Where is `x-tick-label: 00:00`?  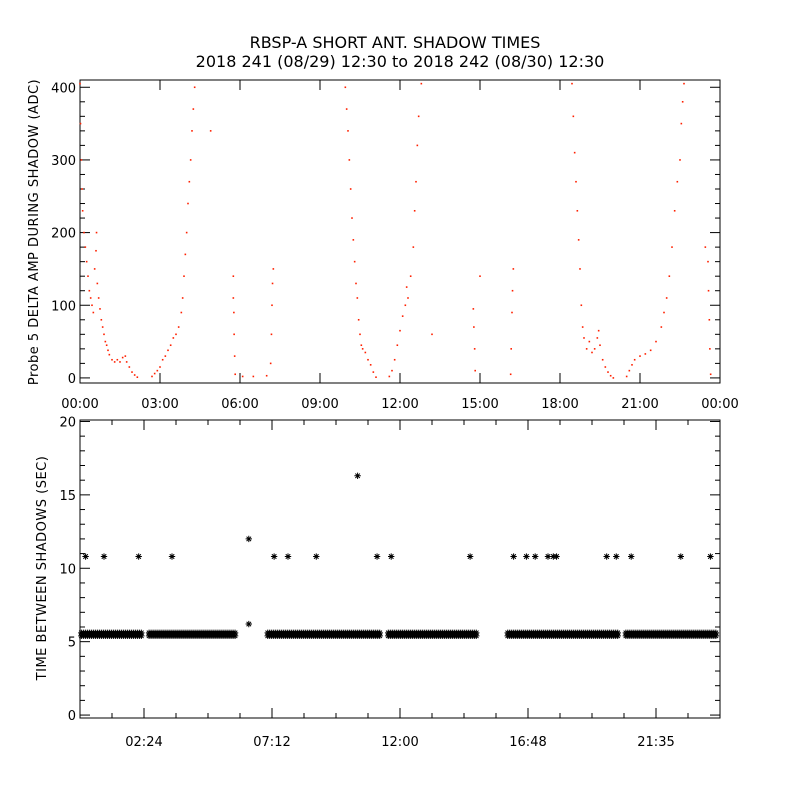 x-tick-label: 00:00 is located at coordinates (719, 404).